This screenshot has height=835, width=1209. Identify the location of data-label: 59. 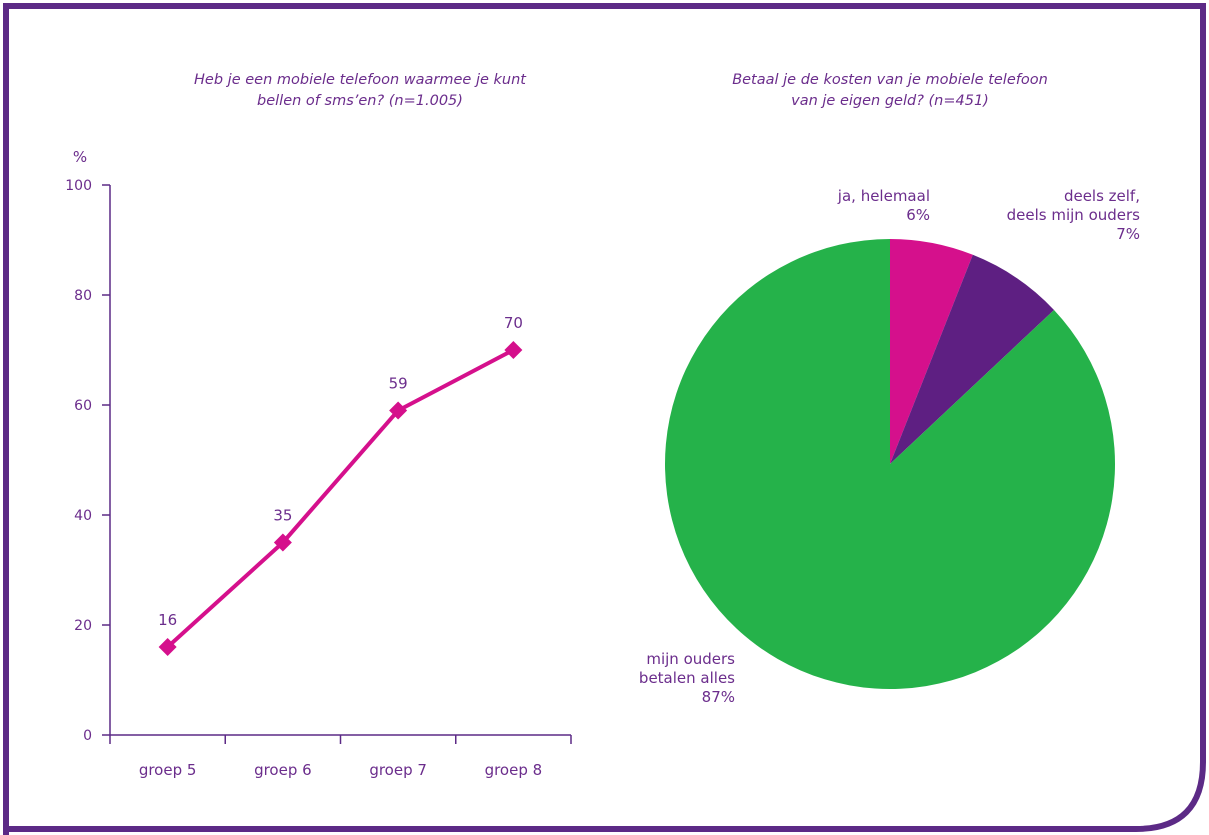
(398, 384).